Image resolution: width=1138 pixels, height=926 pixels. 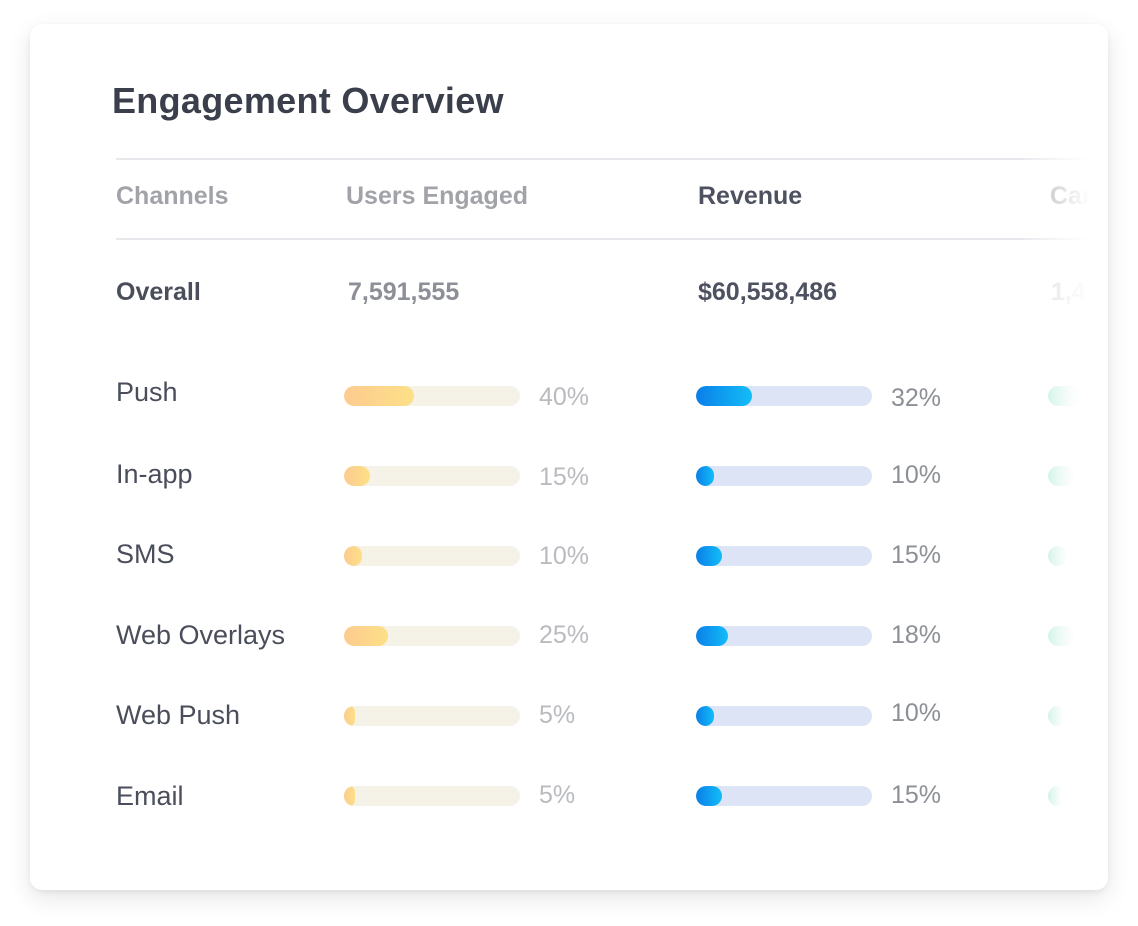 I want to click on channel-label: Web Push, so click(x=178, y=715).